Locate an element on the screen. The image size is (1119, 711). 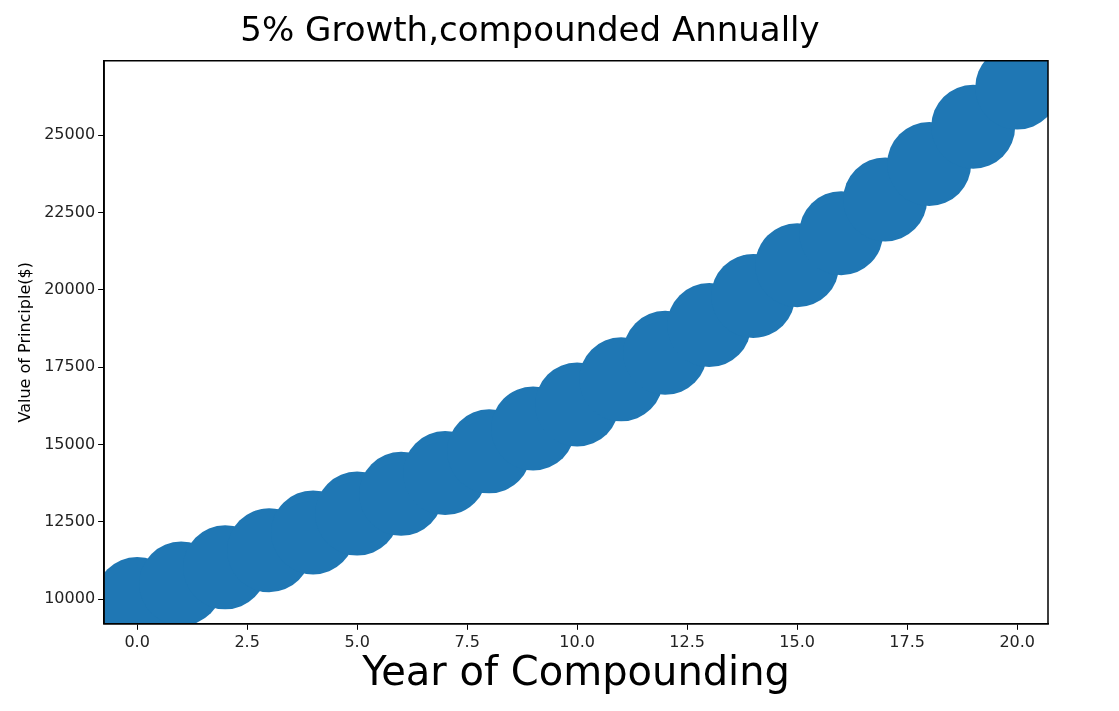
y-axis-title: Value of Principle($) is located at coordinates (24, 342).